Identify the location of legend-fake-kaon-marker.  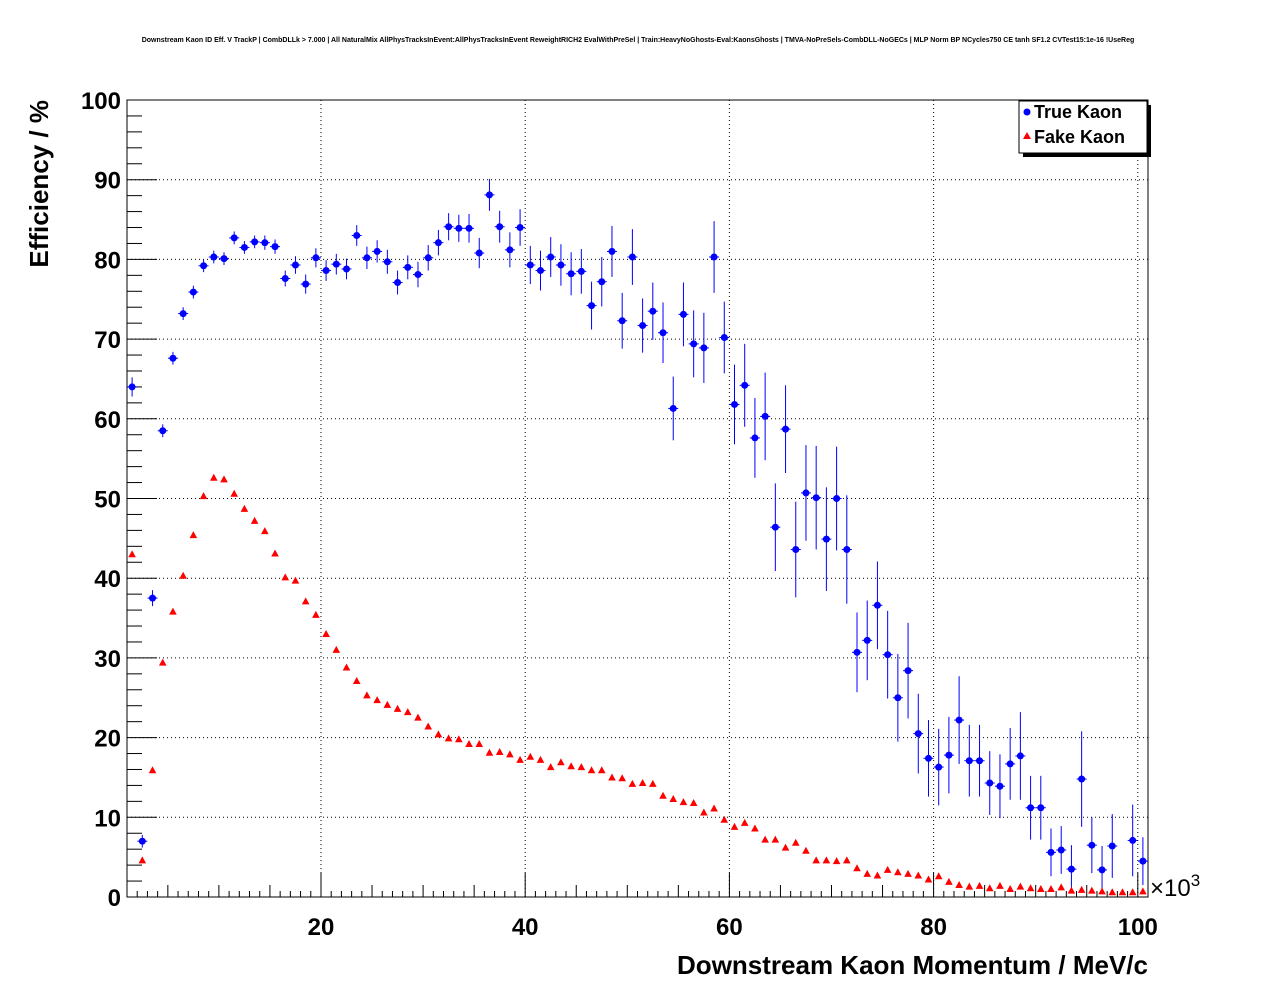
(1027, 135).